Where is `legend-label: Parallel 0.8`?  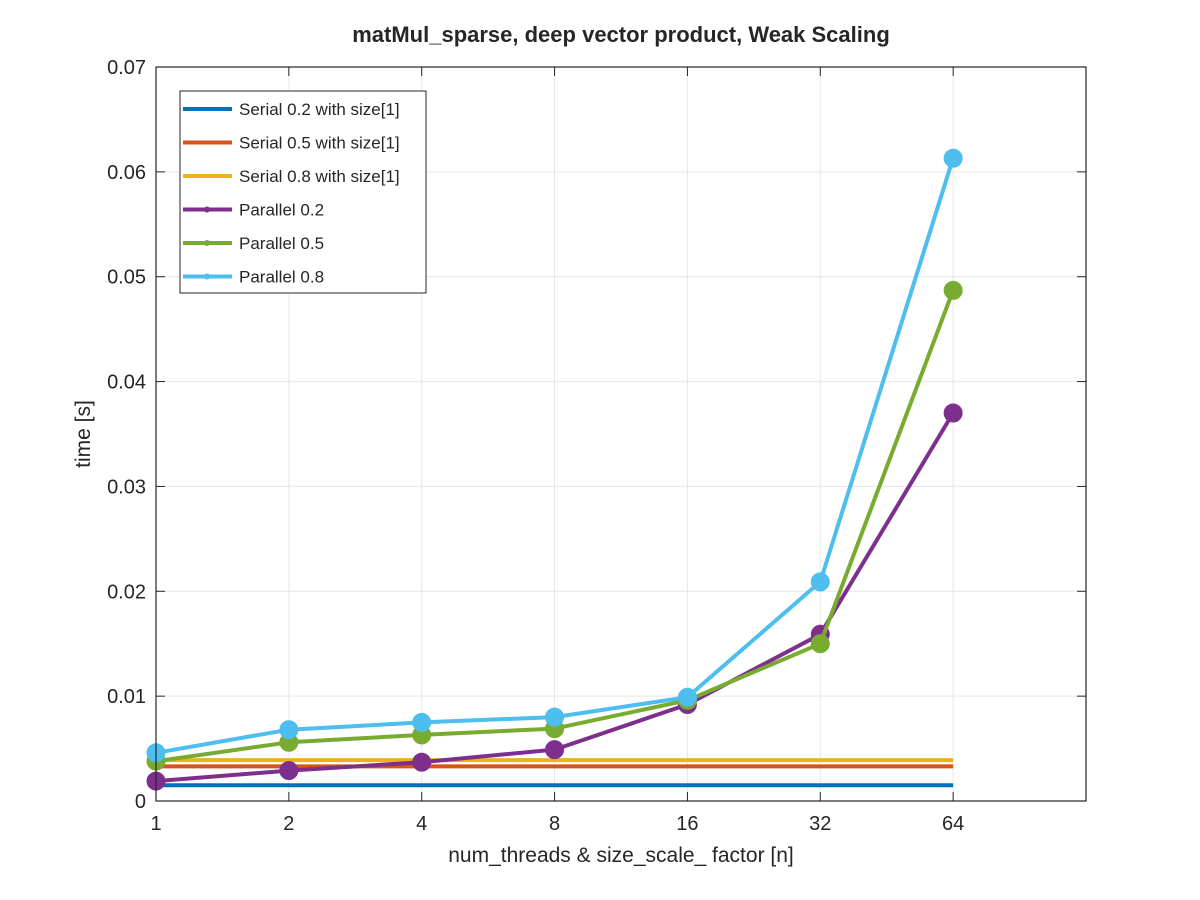
legend-label: Parallel 0.8 is located at coordinates (281, 277).